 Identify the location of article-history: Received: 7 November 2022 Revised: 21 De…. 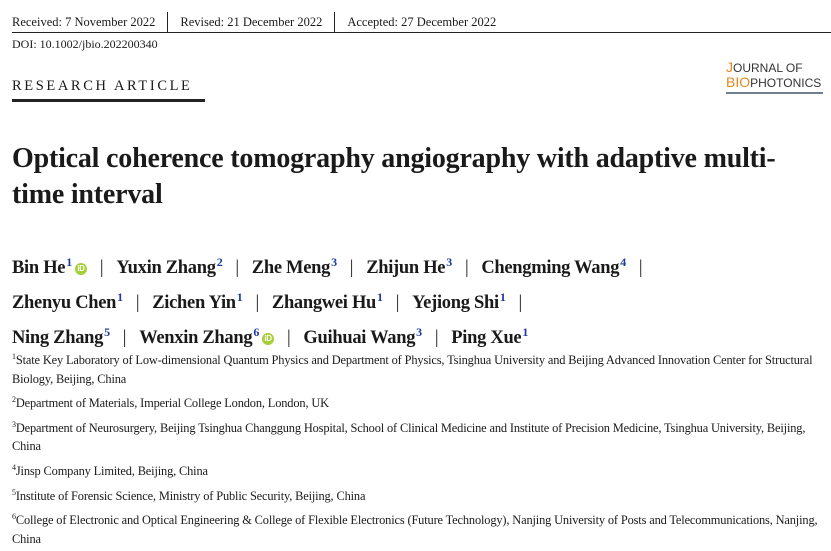
(421, 22).